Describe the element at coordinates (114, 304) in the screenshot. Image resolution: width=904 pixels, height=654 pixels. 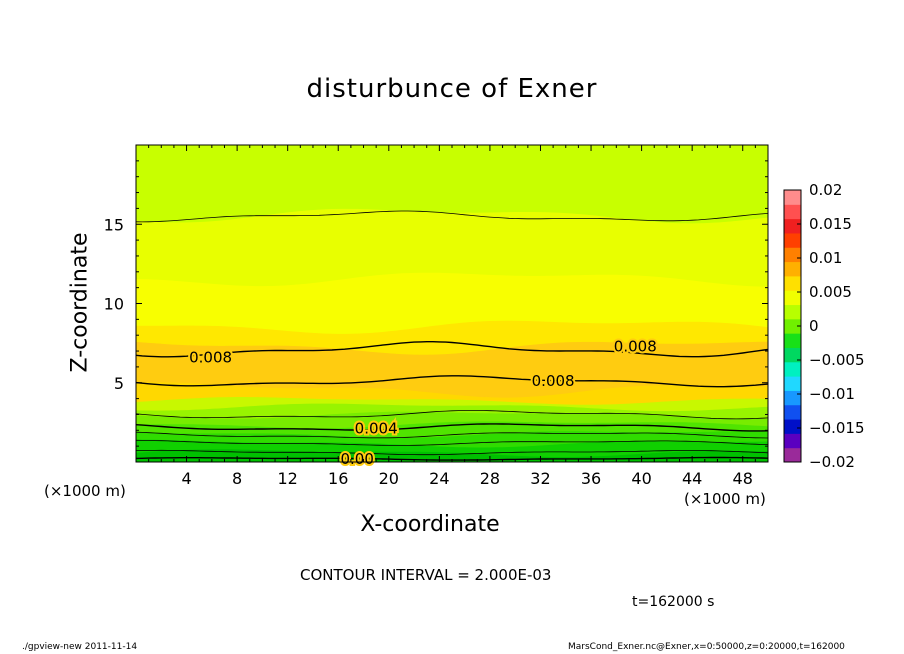
I see `y-tick-label: 10` at that location.